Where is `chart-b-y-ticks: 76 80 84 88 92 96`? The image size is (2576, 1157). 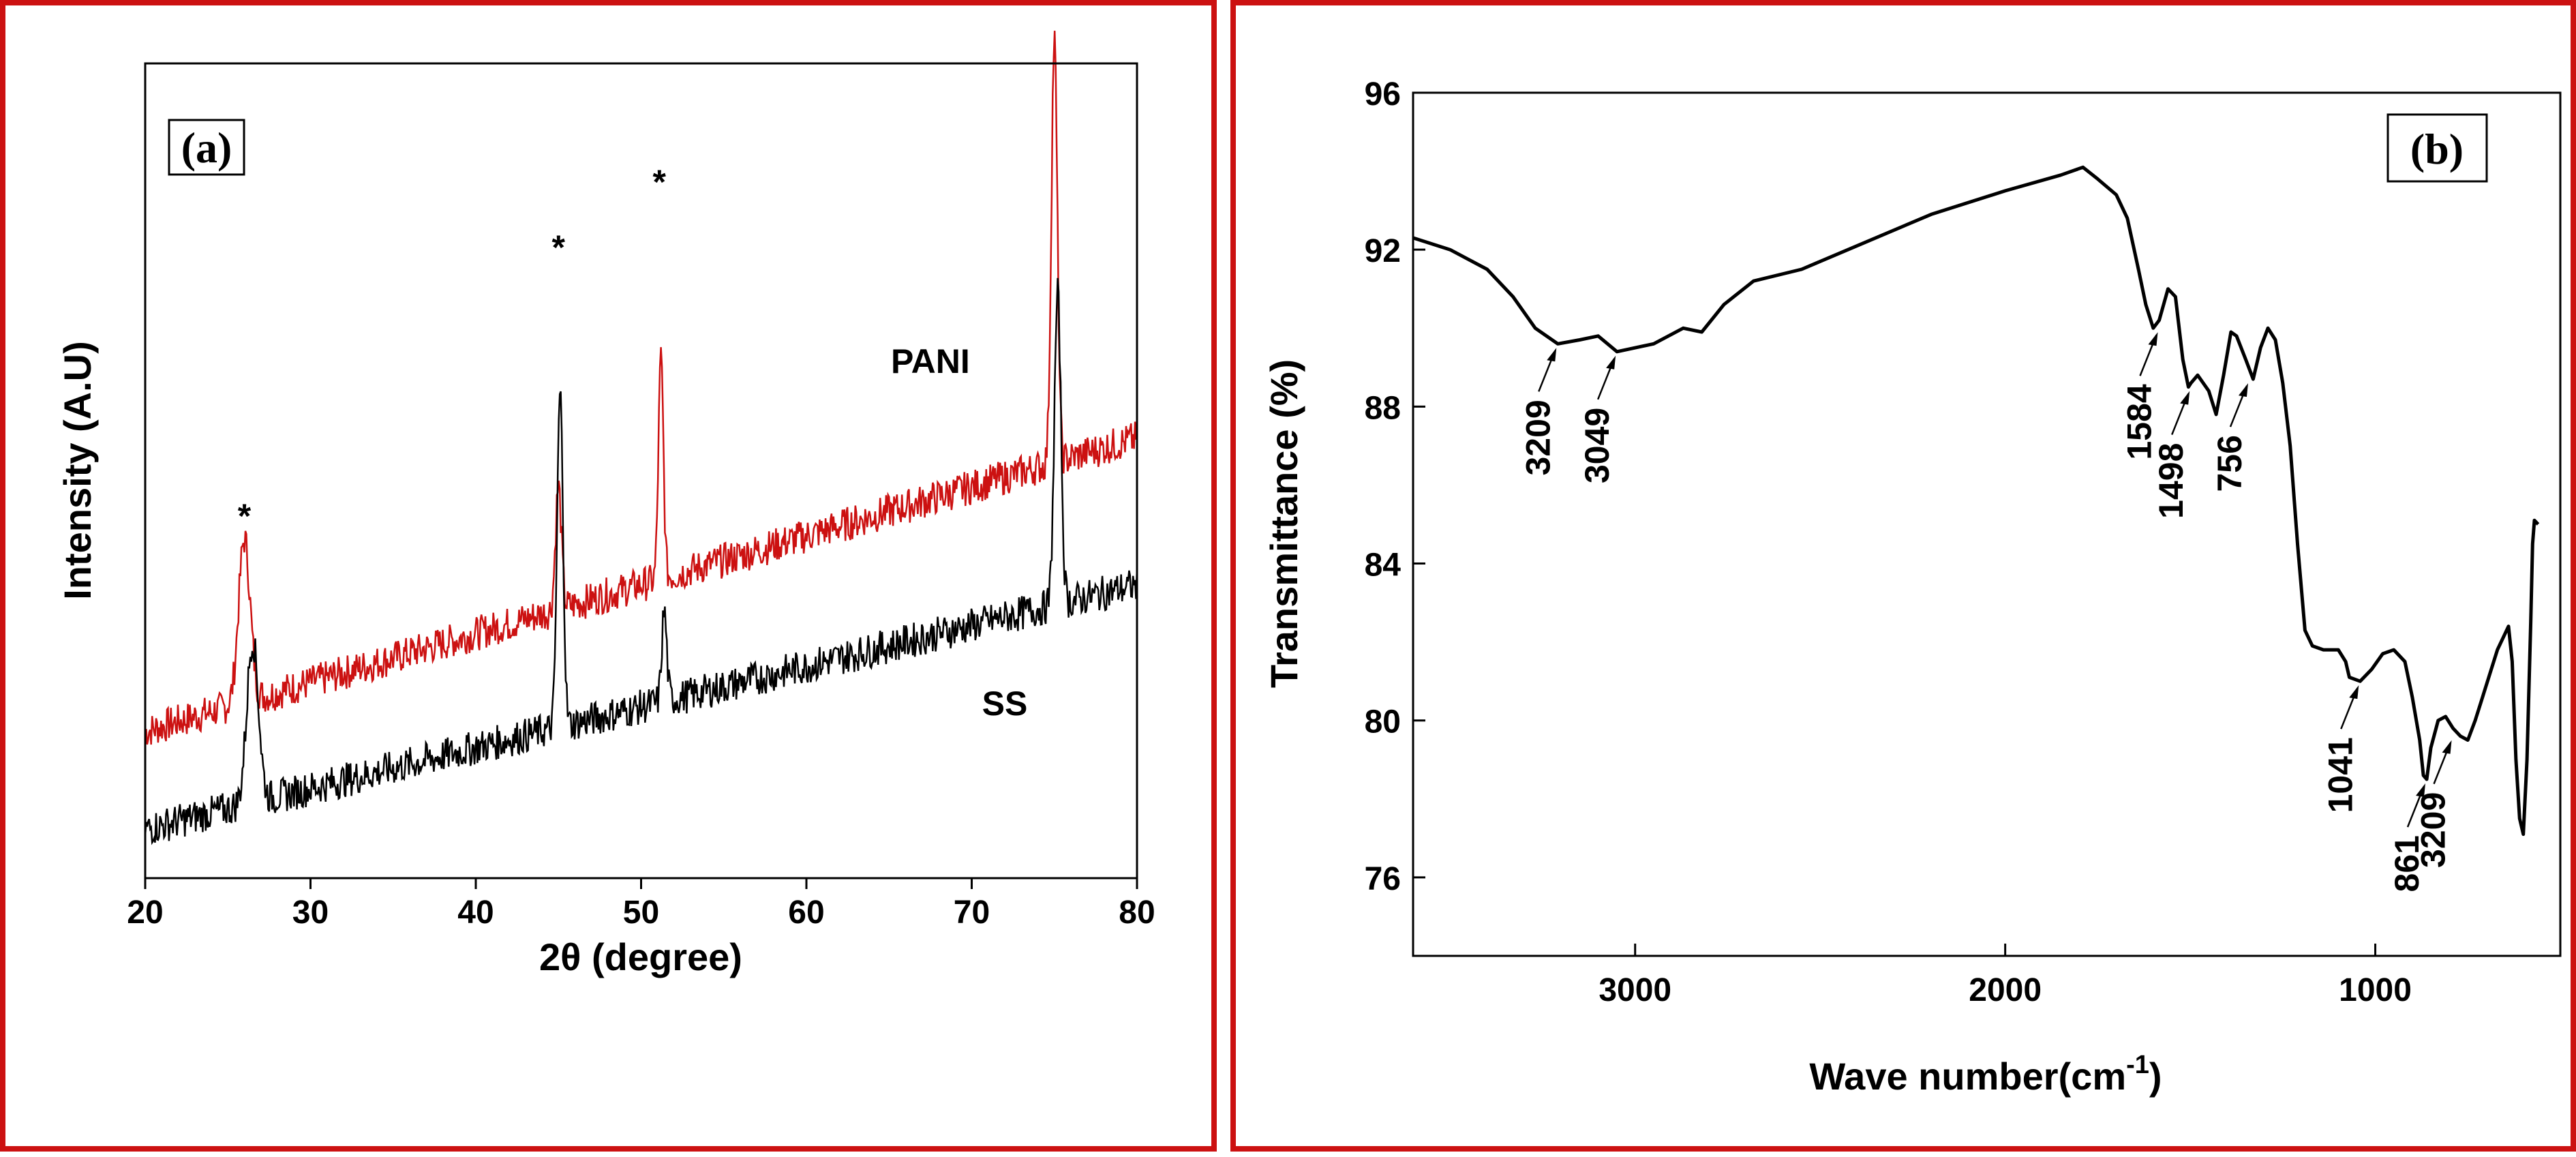 chart-b-y-ticks: 76 80 84 88 92 96 is located at coordinates (1395, 487).